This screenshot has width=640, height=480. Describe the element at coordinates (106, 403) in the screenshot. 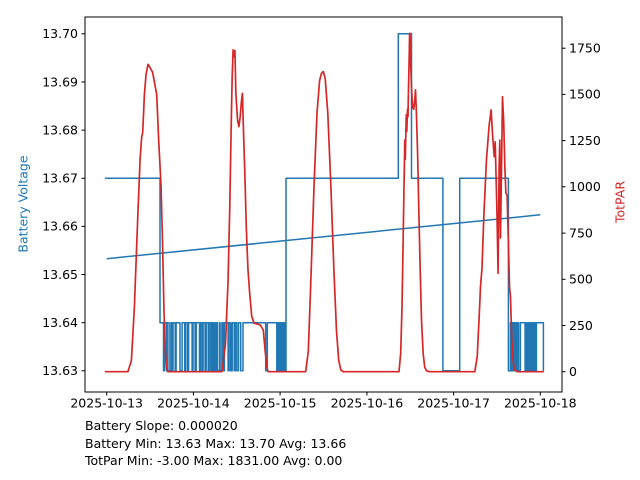

I see `x-tick-label: 2025-10-13` at that location.